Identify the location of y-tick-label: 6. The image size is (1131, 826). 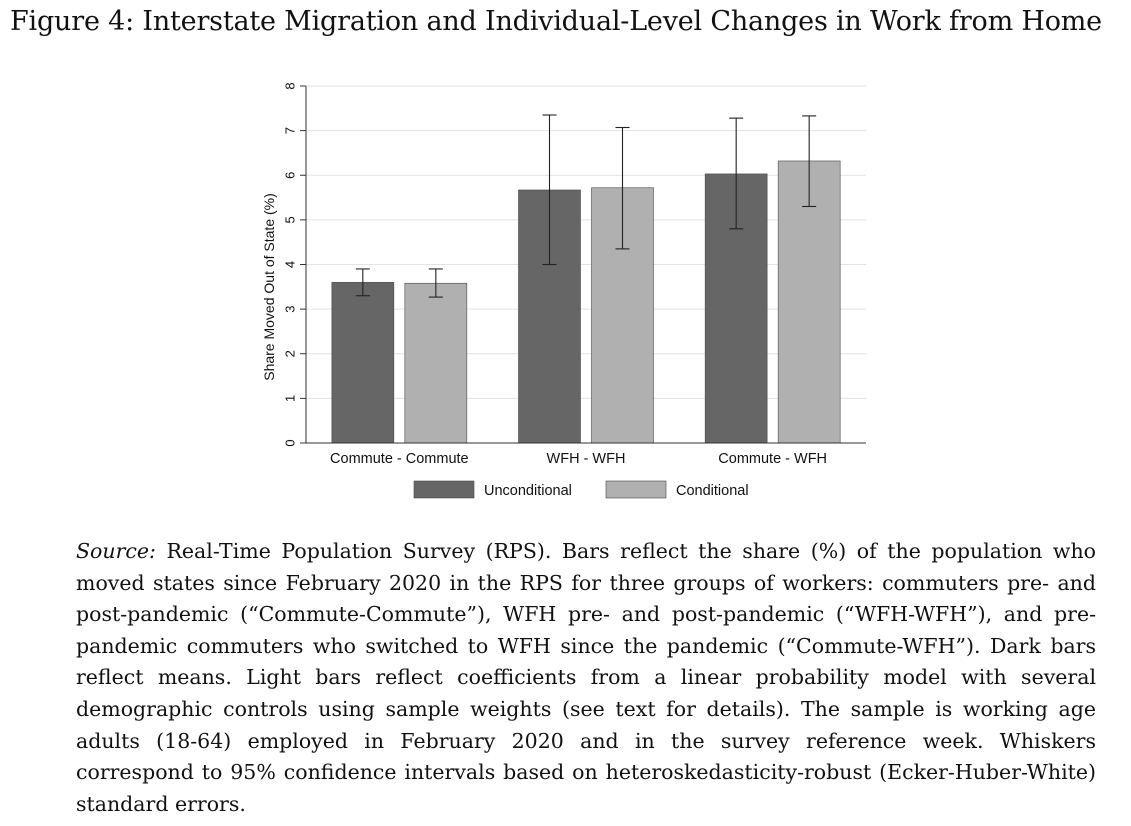
(290, 175).